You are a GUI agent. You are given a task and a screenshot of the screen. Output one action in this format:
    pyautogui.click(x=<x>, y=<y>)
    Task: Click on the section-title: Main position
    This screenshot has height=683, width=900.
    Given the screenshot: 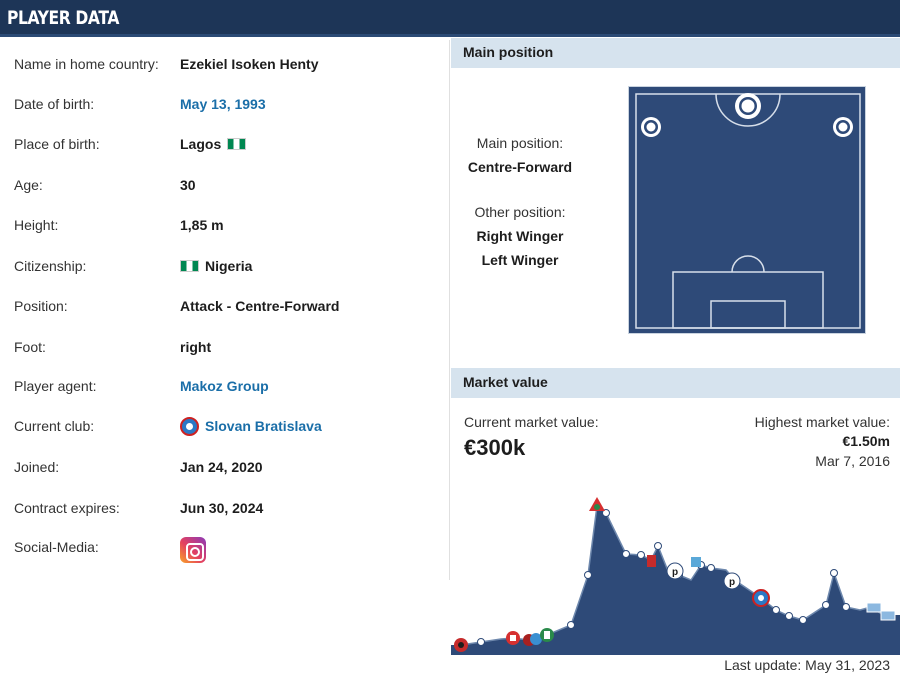 What is the action you would take?
    pyautogui.click(x=508, y=52)
    